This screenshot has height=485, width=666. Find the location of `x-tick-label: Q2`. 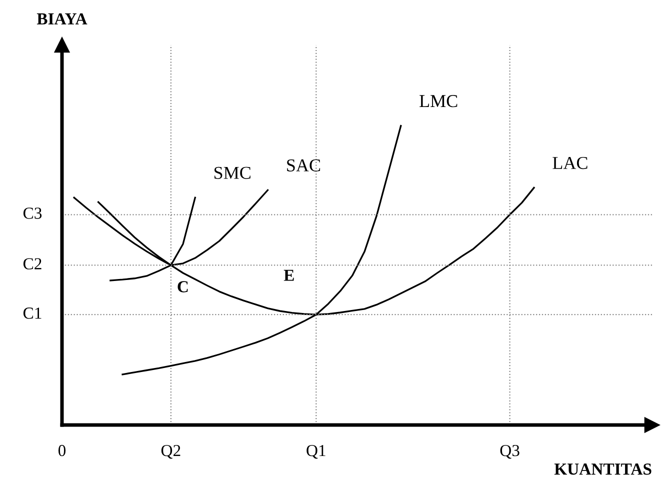

x-tick-label: Q2 is located at coordinates (170, 451).